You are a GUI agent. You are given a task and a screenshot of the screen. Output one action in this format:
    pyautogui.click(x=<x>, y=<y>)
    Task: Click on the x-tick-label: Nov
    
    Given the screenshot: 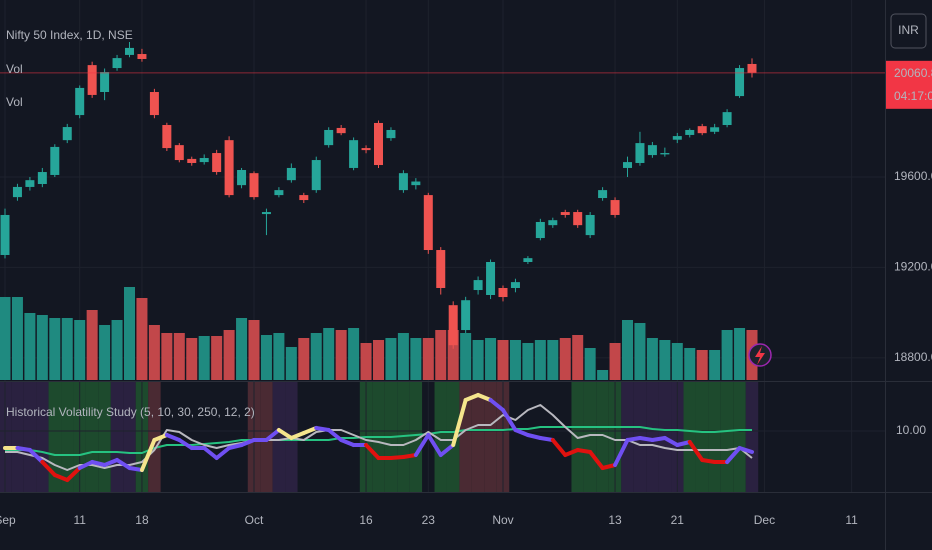 What is the action you would take?
    pyautogui.click(x=502, y=520)
    